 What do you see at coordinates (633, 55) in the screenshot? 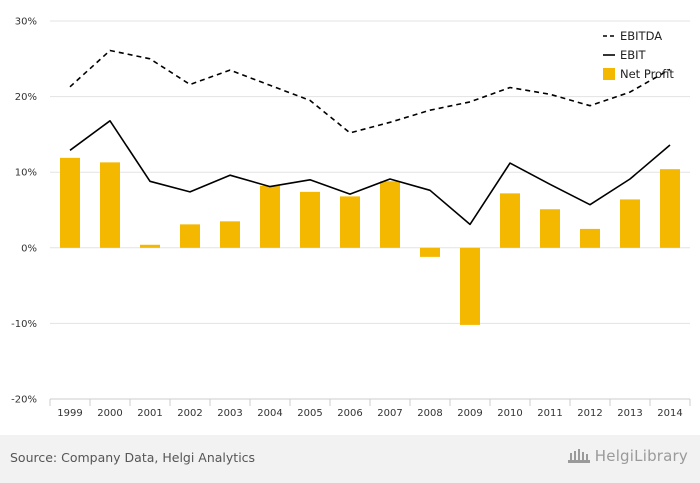
I see `legend-label-ebit: EBIT` at bounding box center [633, 55].